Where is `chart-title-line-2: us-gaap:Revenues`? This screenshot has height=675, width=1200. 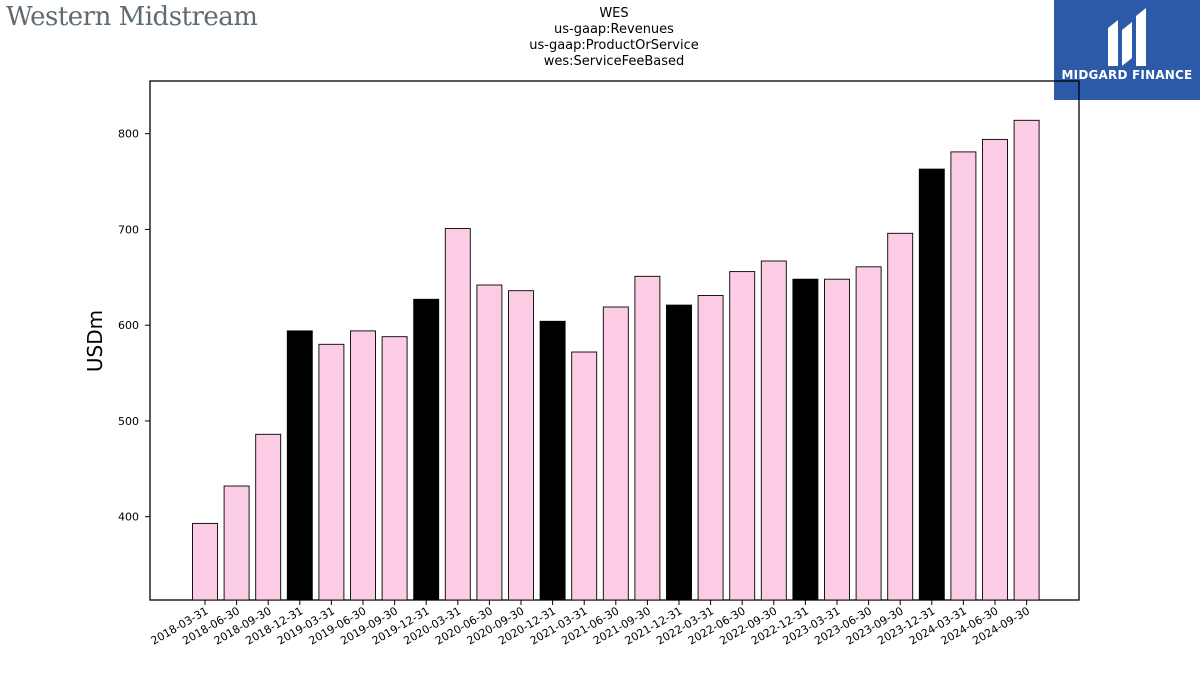
chart-title-line-2: us-gaap:Revenues is located at coordinates (614, 29).